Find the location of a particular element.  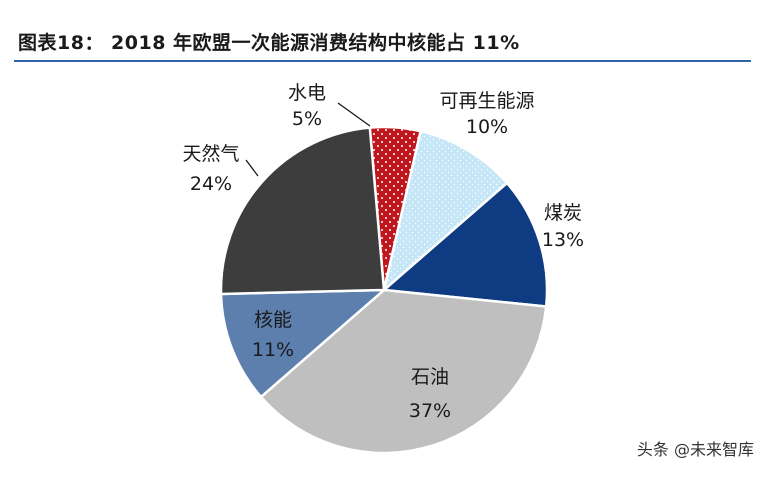

label-nuclear-name: 核能 is located at coordinates (273, 320).